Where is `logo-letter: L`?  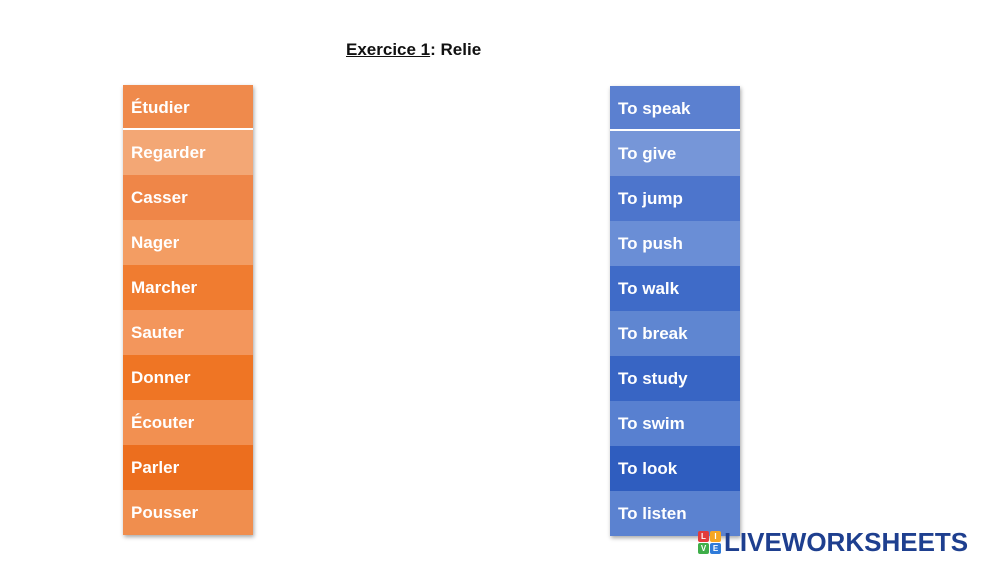
logo-letter: L is located at coordinates (703, 536).